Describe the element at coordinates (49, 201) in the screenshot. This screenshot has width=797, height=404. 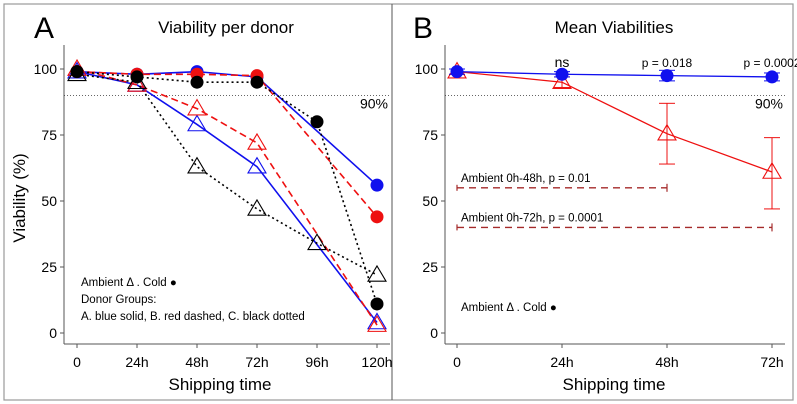
I see `y-tick-label-a: 50` at that location.